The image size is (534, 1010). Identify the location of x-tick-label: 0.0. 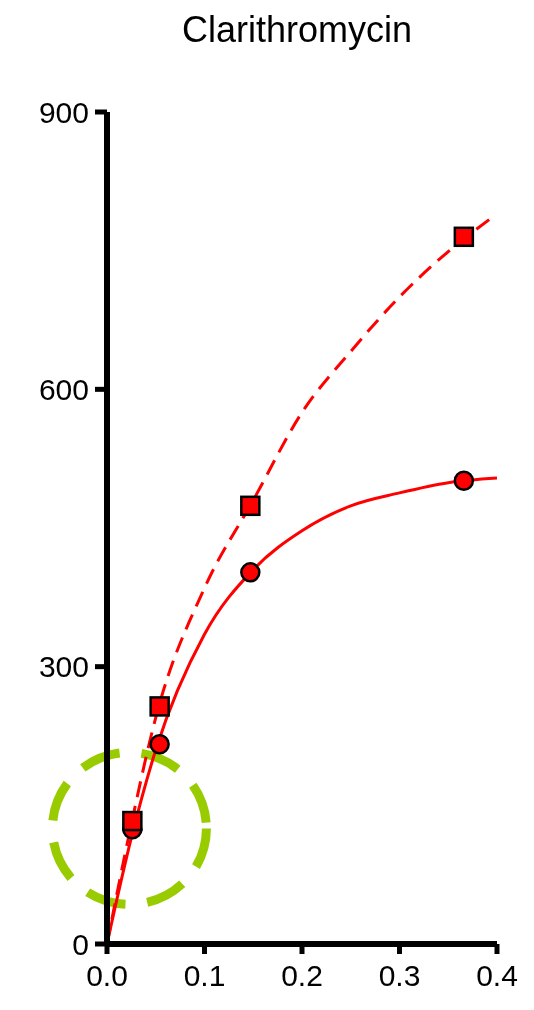
(107, 975).